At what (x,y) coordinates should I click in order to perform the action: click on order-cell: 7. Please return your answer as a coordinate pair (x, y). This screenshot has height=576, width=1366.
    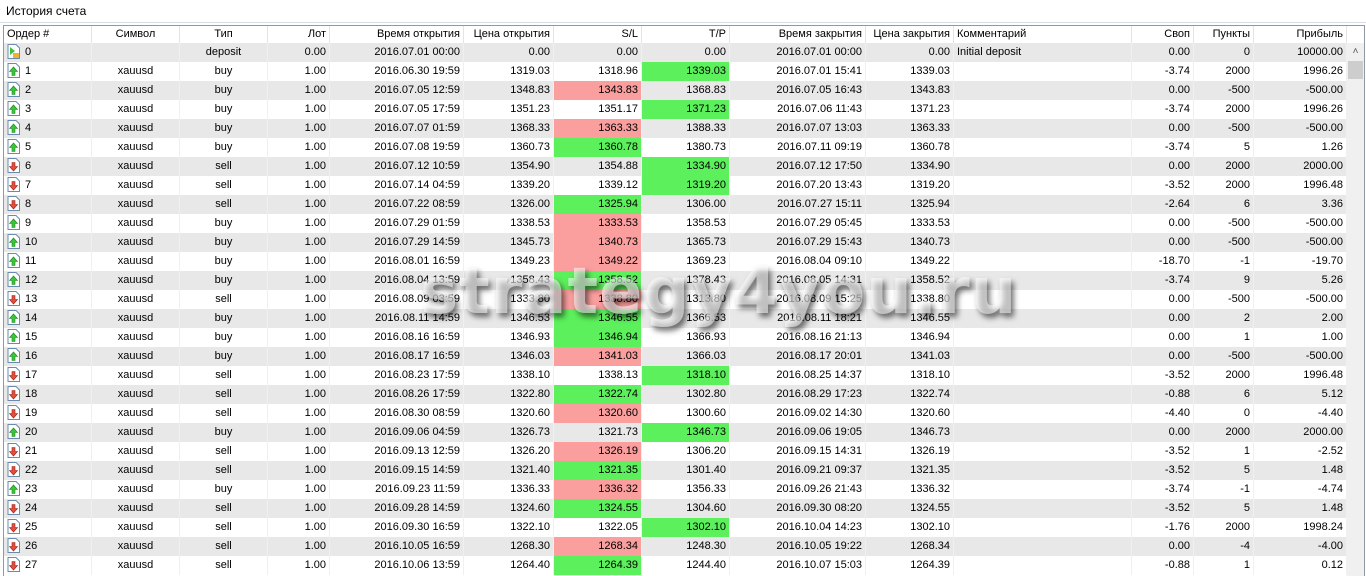
    Looking at the image, I should click on (48, 185).